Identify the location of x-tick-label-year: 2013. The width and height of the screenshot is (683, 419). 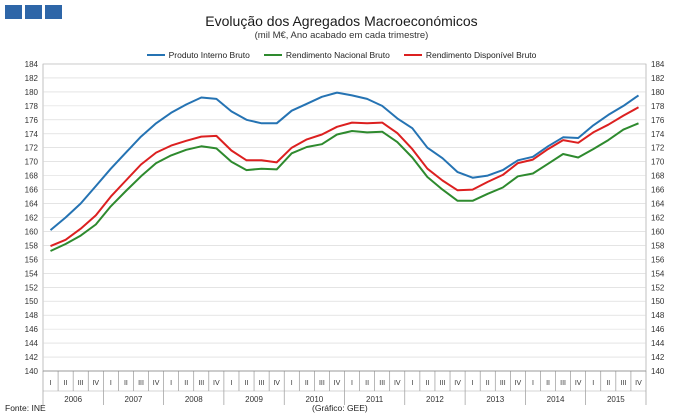
(495, 399).